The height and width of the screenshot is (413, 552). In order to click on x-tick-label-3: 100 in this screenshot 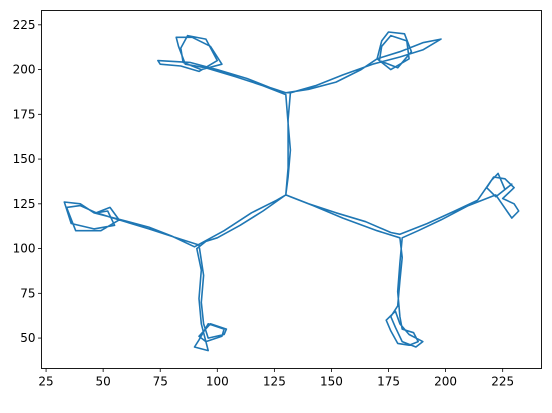, I will do `click(217, 382)`.